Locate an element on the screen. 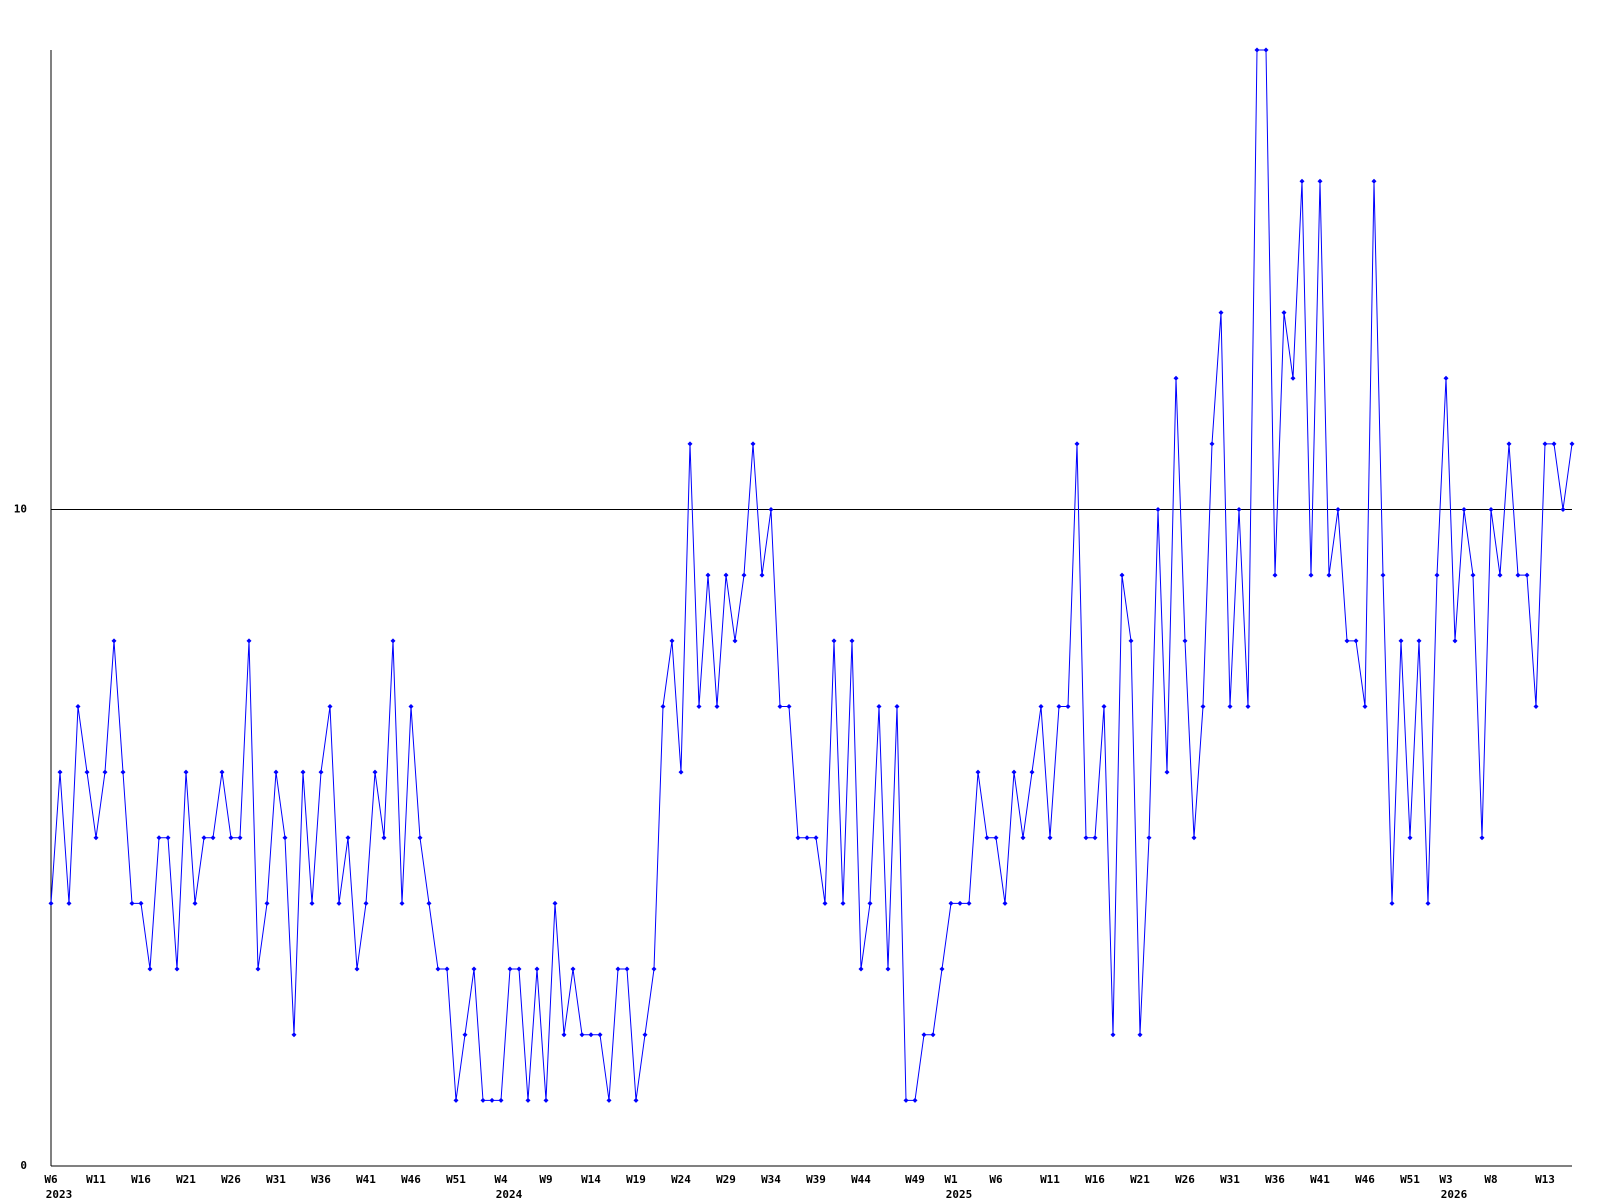  x-tick-label: W9 is located at coordinates (545, 1179).